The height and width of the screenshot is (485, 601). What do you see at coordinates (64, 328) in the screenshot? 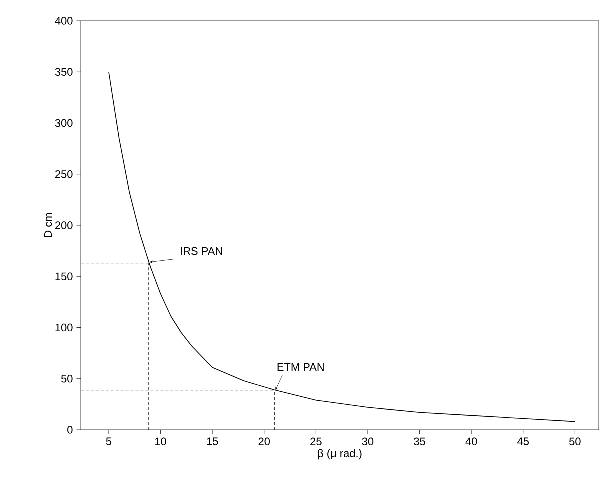
I see `y-tick-label: 100` at bounding box center [64, 328].